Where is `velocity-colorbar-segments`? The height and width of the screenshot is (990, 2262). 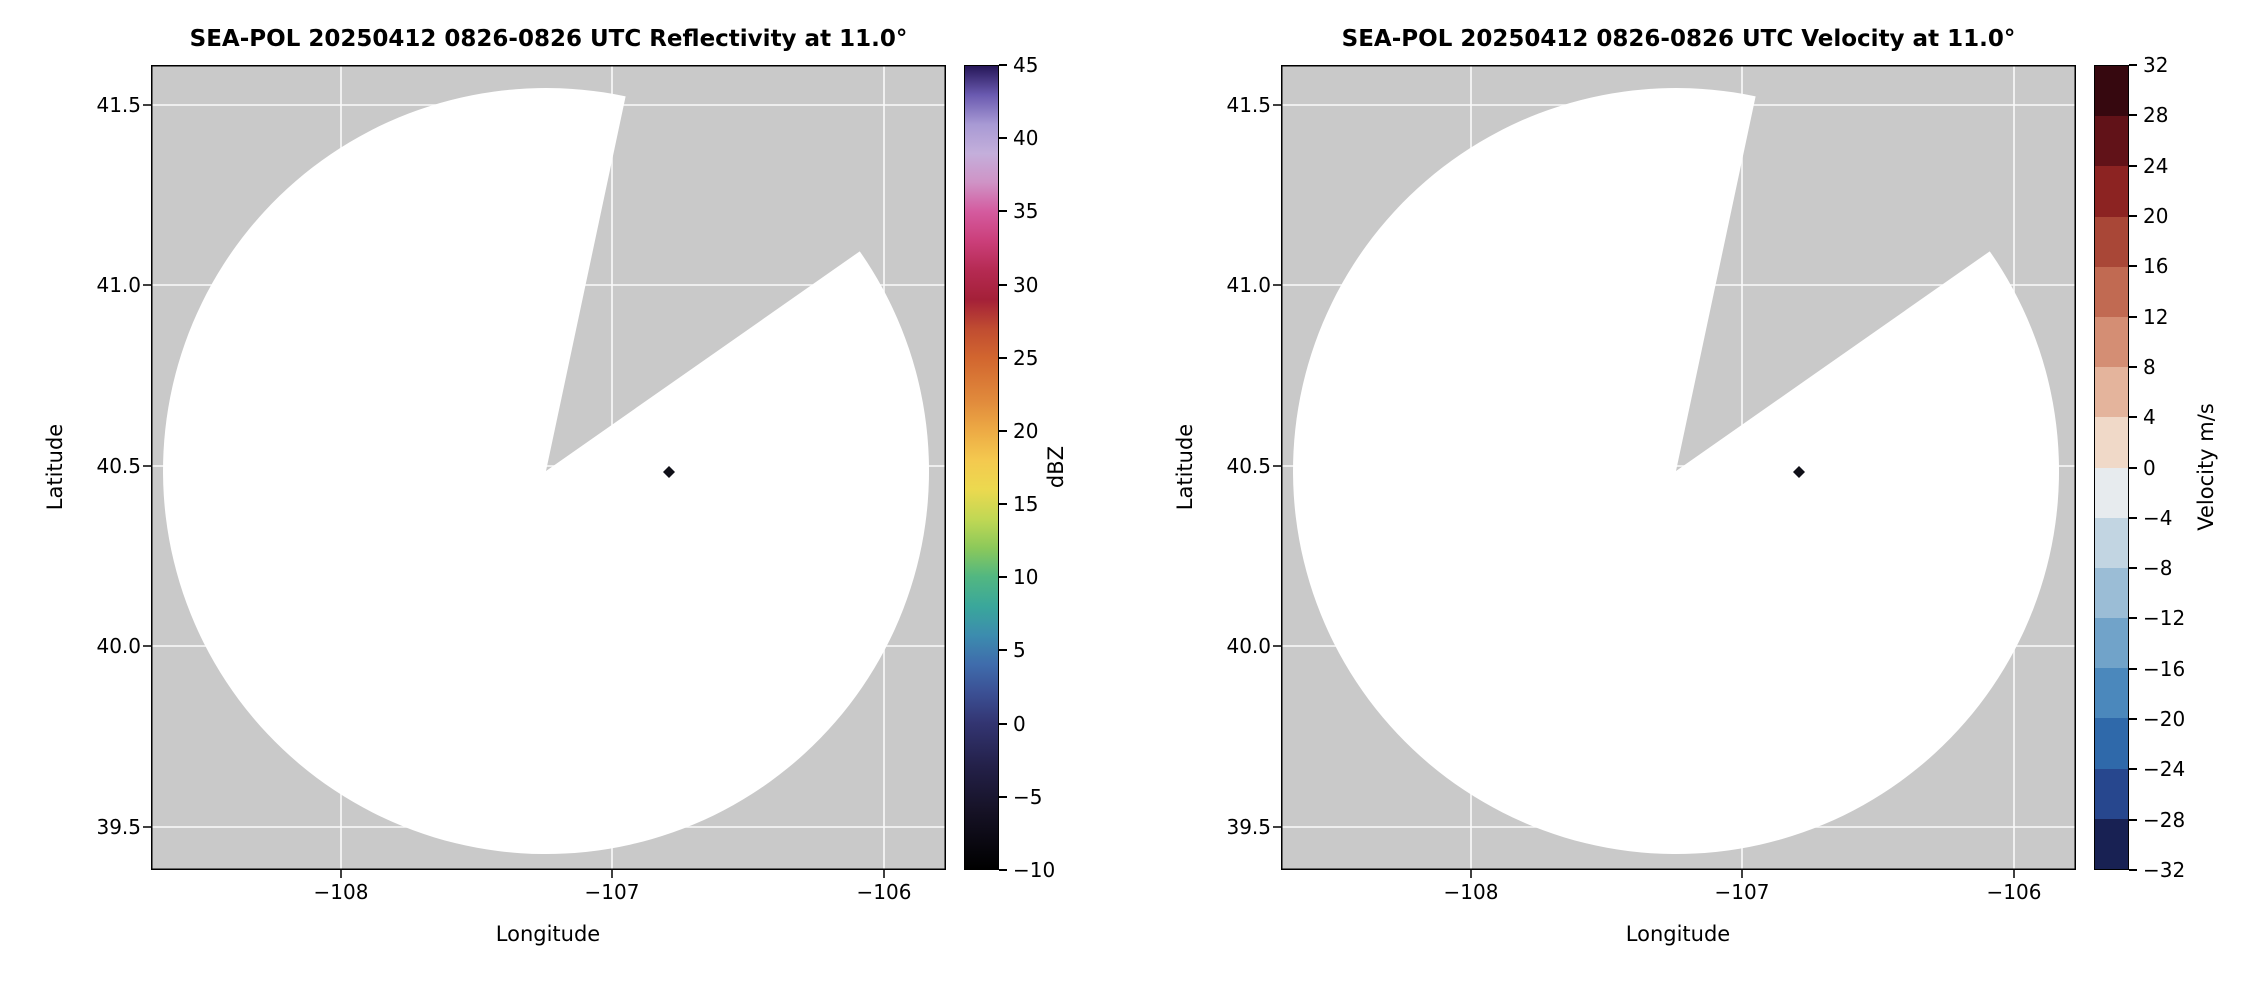 velocity-colorbar-segments is located at coordinates (2111, 467).